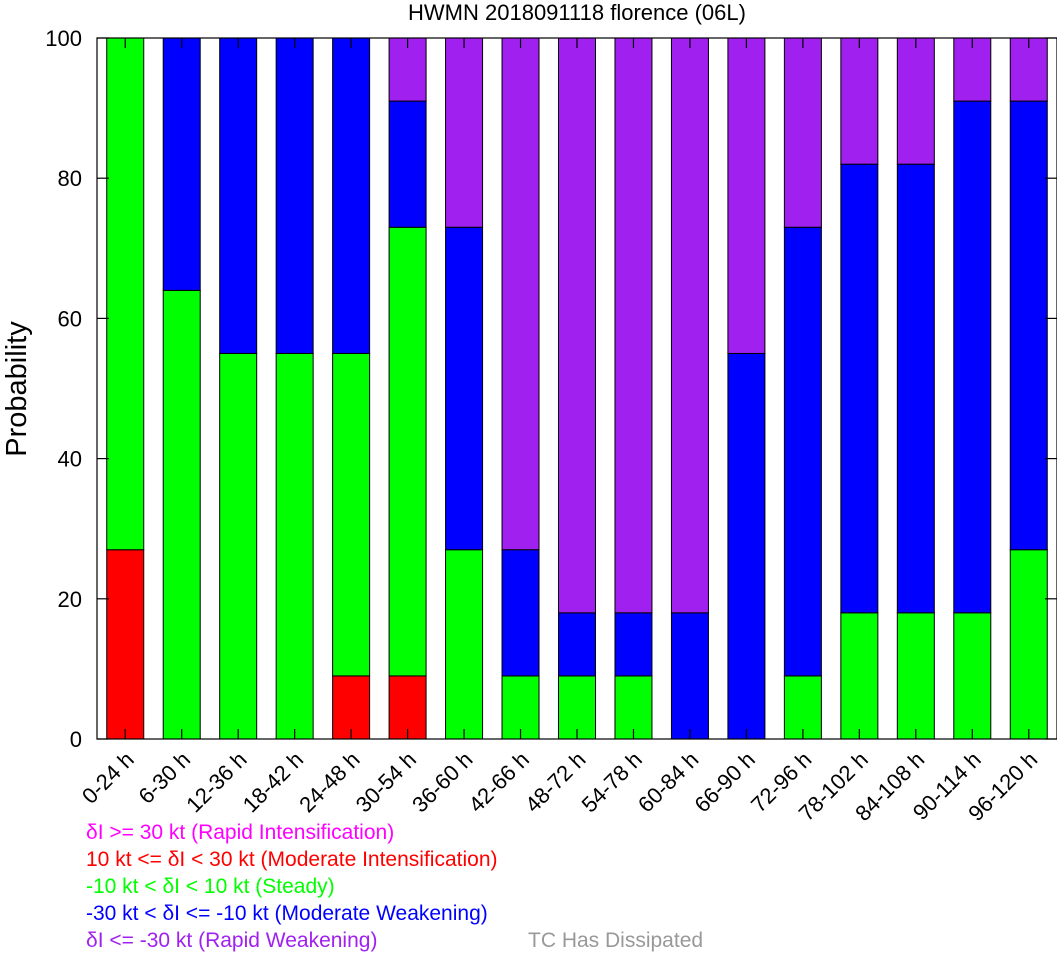  I want to click on x-tick-label-5: 30-54 h, so click(386, 782).